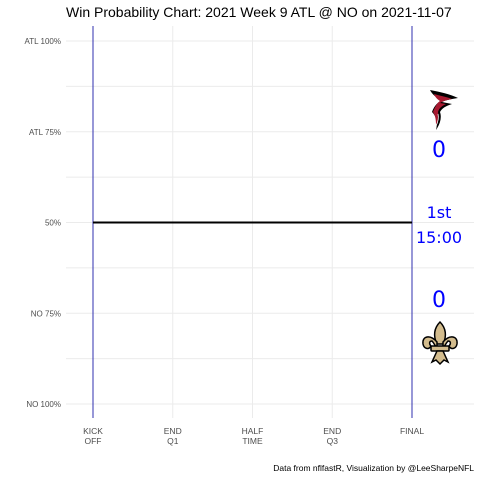 This screenshot has height=480, width=480. Describe the element at coordinates (173, 436) in the screenshot. I see `x-tick-label: END Q1` at that location.